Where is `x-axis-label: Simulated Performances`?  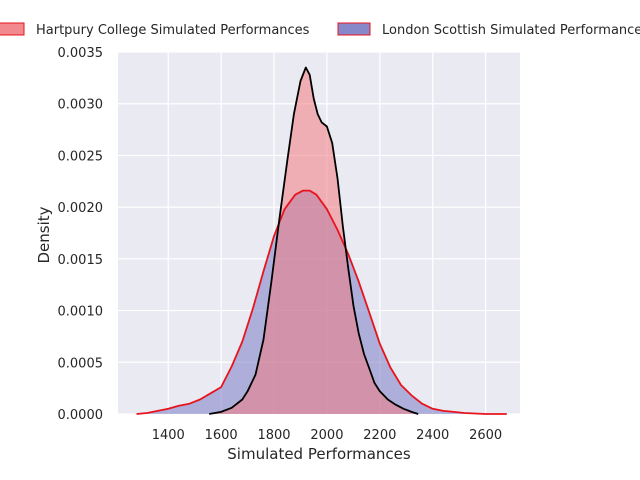 x-axis-label: Simulated Performances is located at coordinates (319, 454).